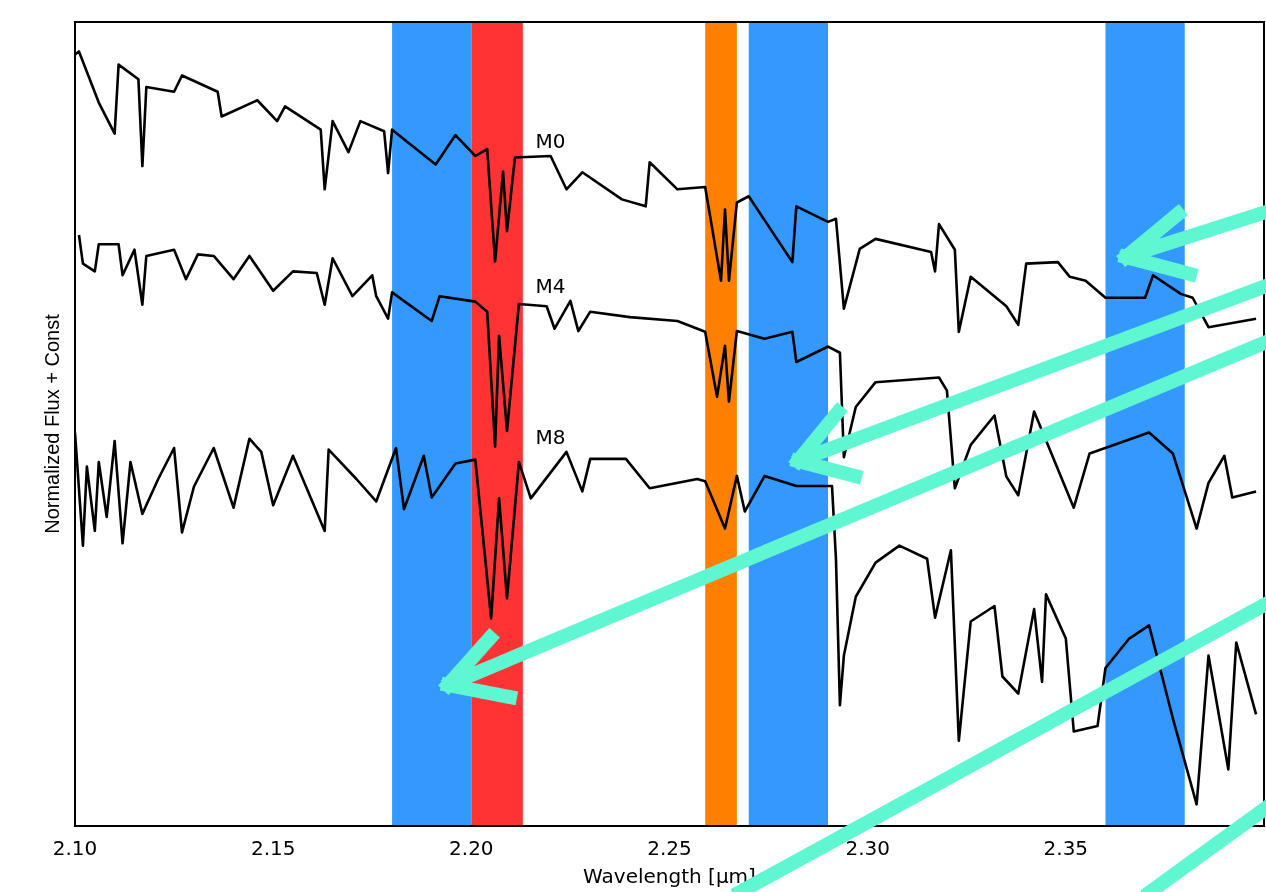  What do you see at coordinates (550, 436) in the screenshot?
I see `series-label: M8` at bounding box center [550, 436].